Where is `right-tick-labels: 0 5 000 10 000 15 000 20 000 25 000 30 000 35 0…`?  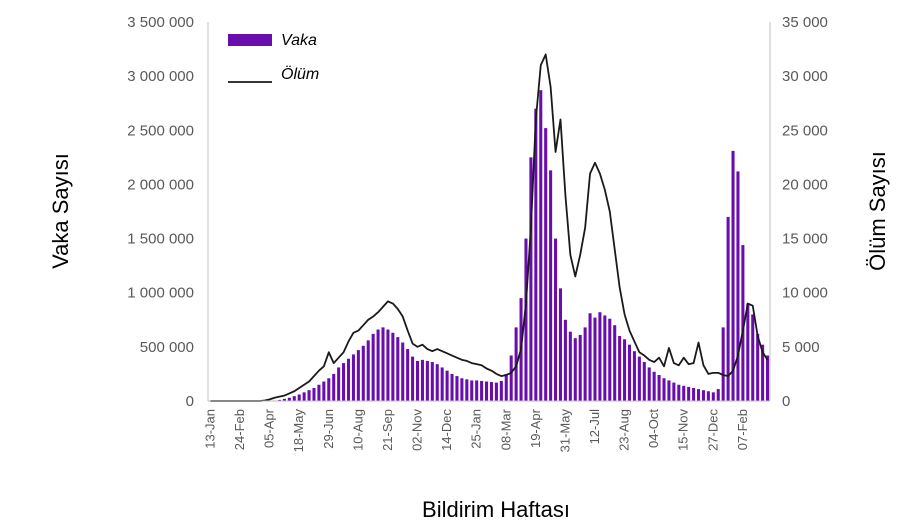
right-tick-labels: 0 5 000 10 000 15 000 20 000 25 000 30 000 35 0… is located at coordinates (805, 212).